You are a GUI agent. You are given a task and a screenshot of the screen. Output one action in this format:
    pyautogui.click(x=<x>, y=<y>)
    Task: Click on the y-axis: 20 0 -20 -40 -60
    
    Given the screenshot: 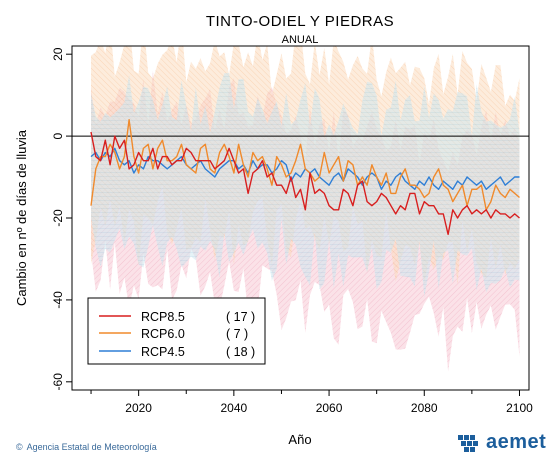 What is the action you would take?
    pyautogui.click(x=61, y=218)
    